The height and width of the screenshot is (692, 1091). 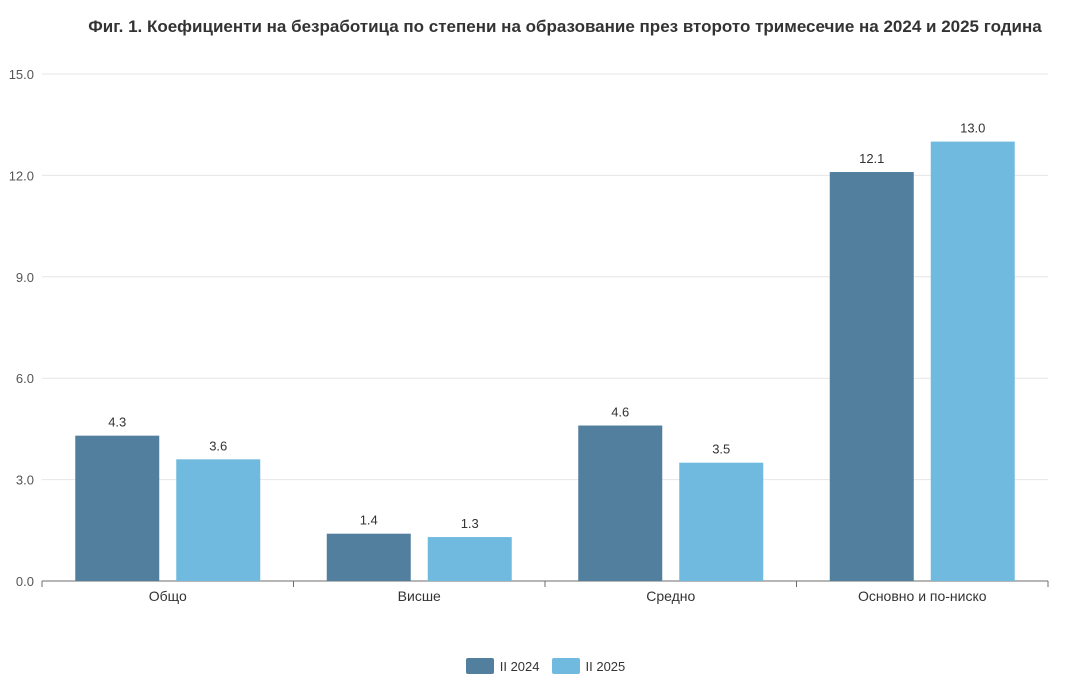 I want to click on legend-item-series-1: II 2024, so click(x=502, y=666).